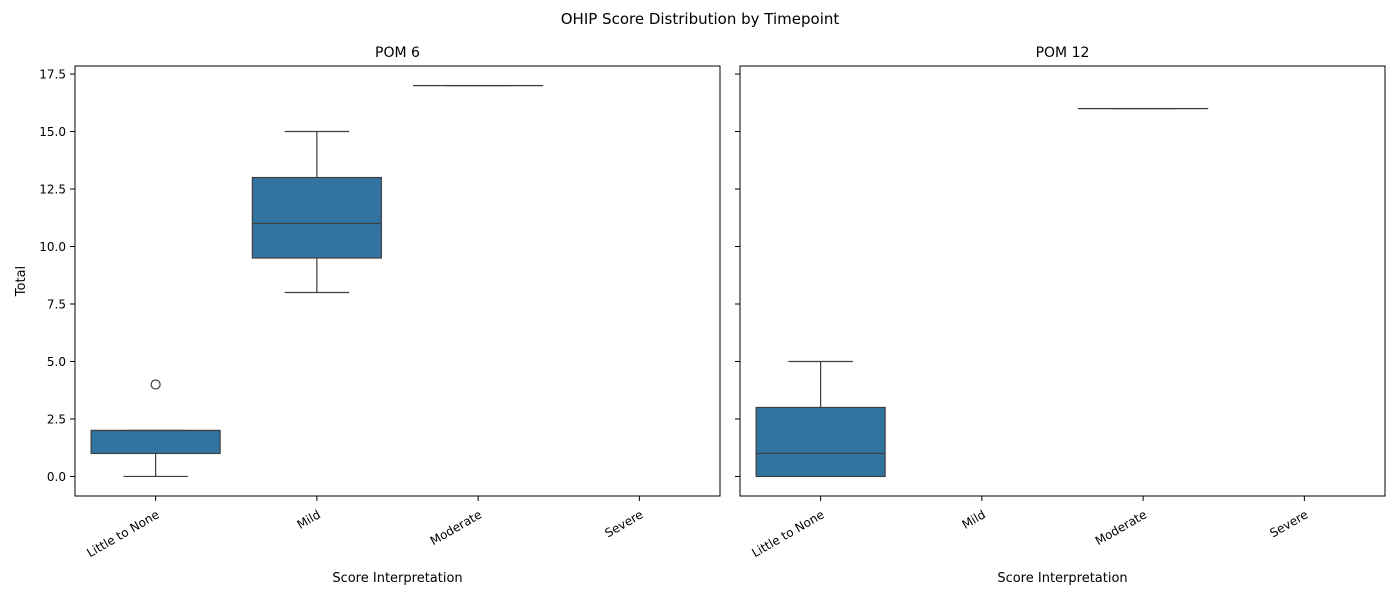  Describe the element at coordinates (56, 419) in the screenshot. I see `y-tick-label: 2.5` at that location.